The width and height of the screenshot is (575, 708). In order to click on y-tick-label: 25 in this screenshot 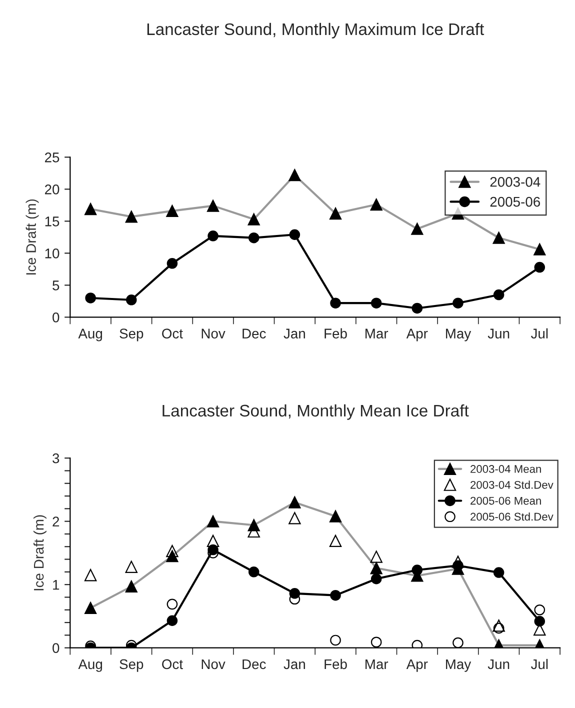, I will do `click(52, 157)`.